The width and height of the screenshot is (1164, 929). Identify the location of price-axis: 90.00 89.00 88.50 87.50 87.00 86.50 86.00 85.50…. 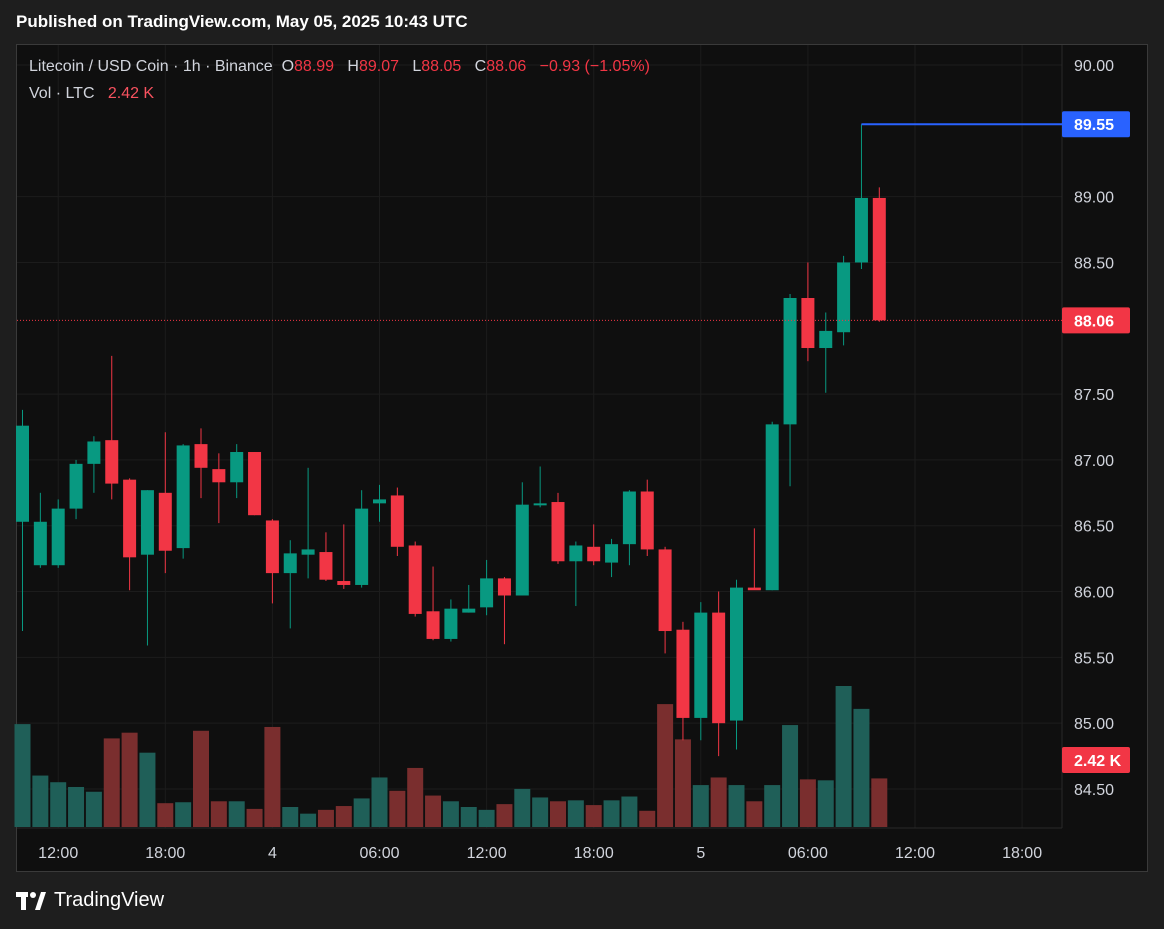
(1096, 428).